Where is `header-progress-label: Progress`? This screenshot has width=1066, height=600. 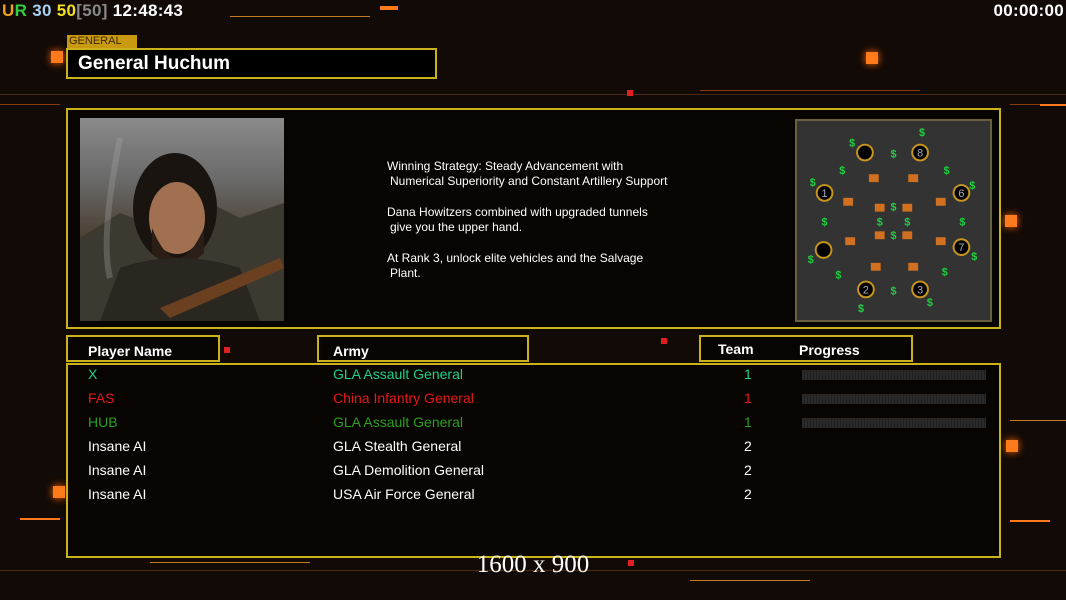
header-progress-label: Progress is located at coordinates (829, 350).